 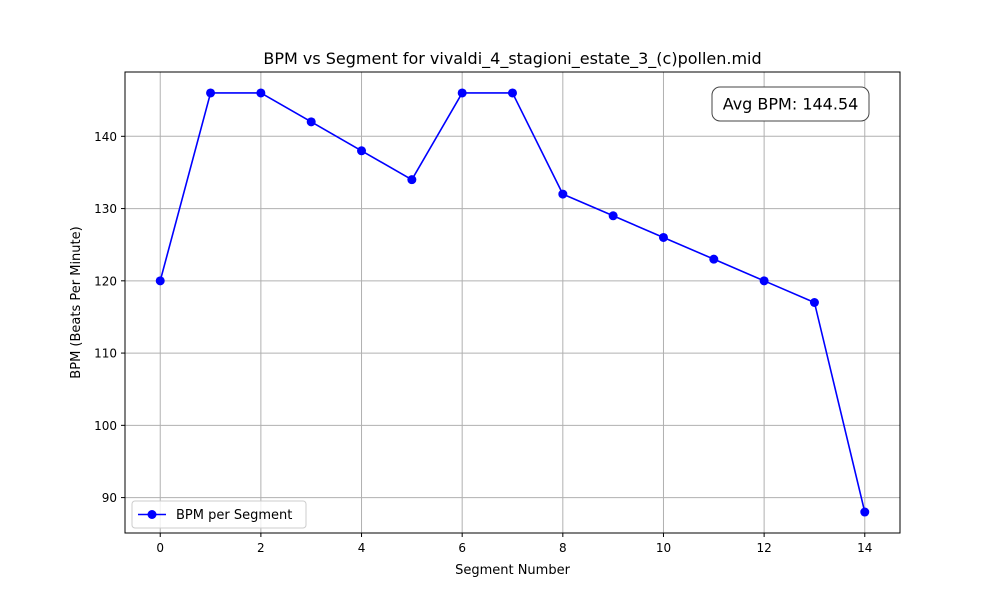 I want to click on average-annotation: Avg BPM: 144.54, so click(x=790, y=104).